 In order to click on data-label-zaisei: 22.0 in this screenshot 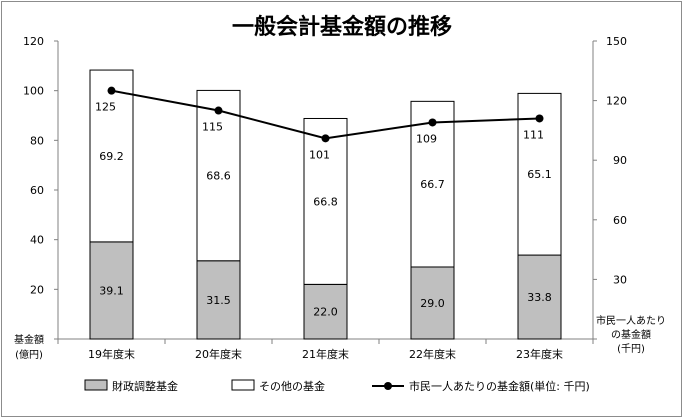, I will do `click(325, 312)`.